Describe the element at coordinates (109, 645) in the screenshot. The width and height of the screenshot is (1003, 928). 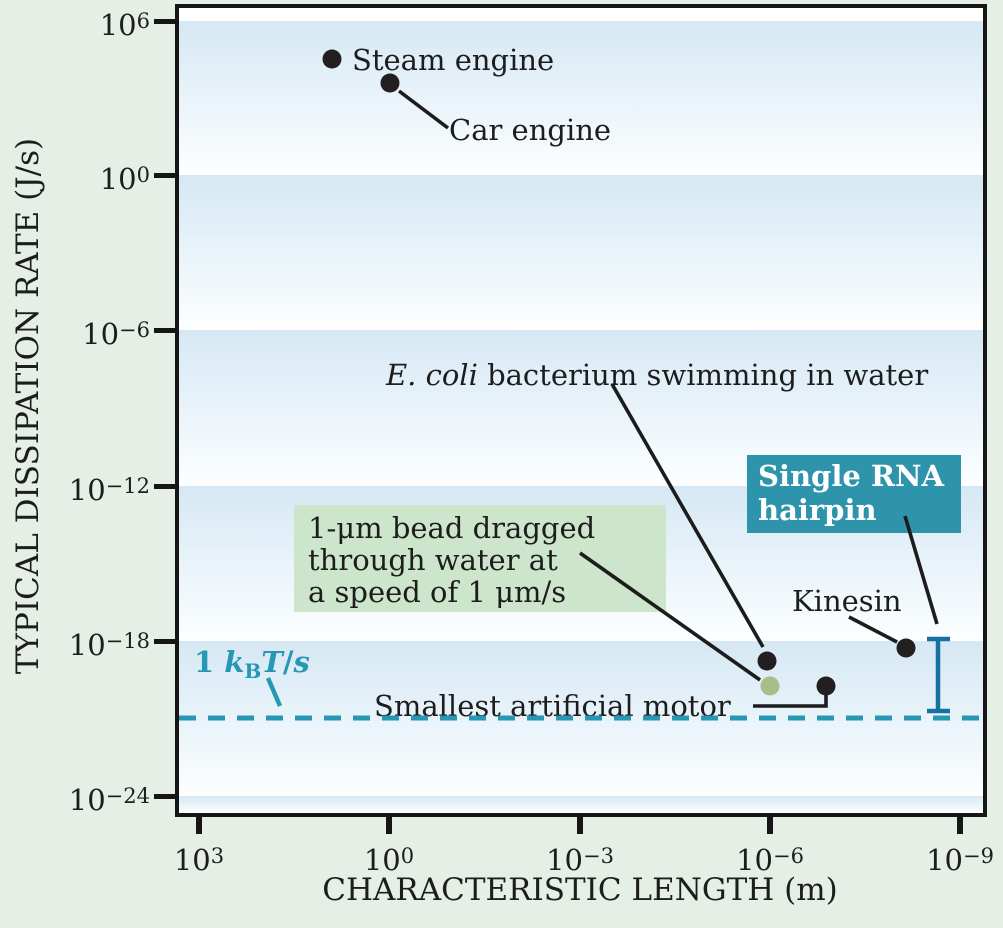
I see `y-tick-label-1e-18: 10−18` at that location.